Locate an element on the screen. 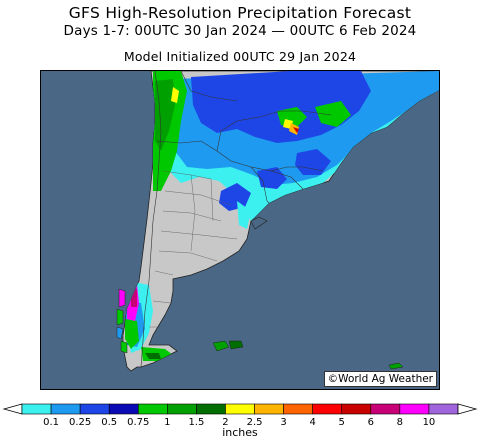 The width and height of the screenshot is (480, 440). colorbar-unit-label: inches is located at coordinates (240, 432).